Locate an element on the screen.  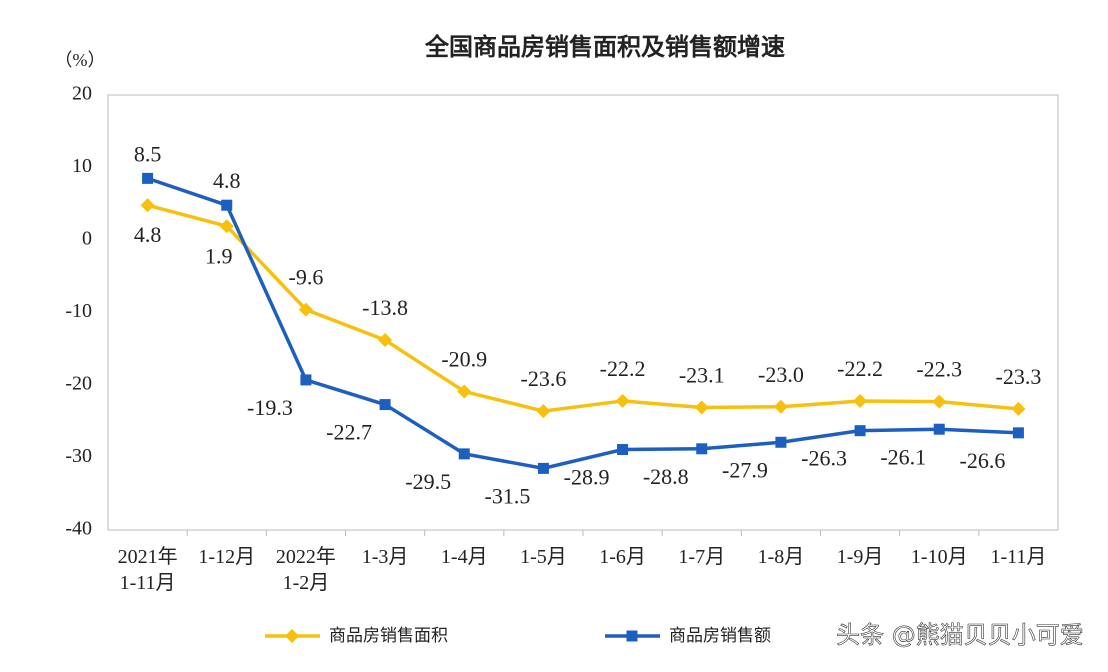
x-tick-label: 1-12月 is located at coordinates (226, 557).